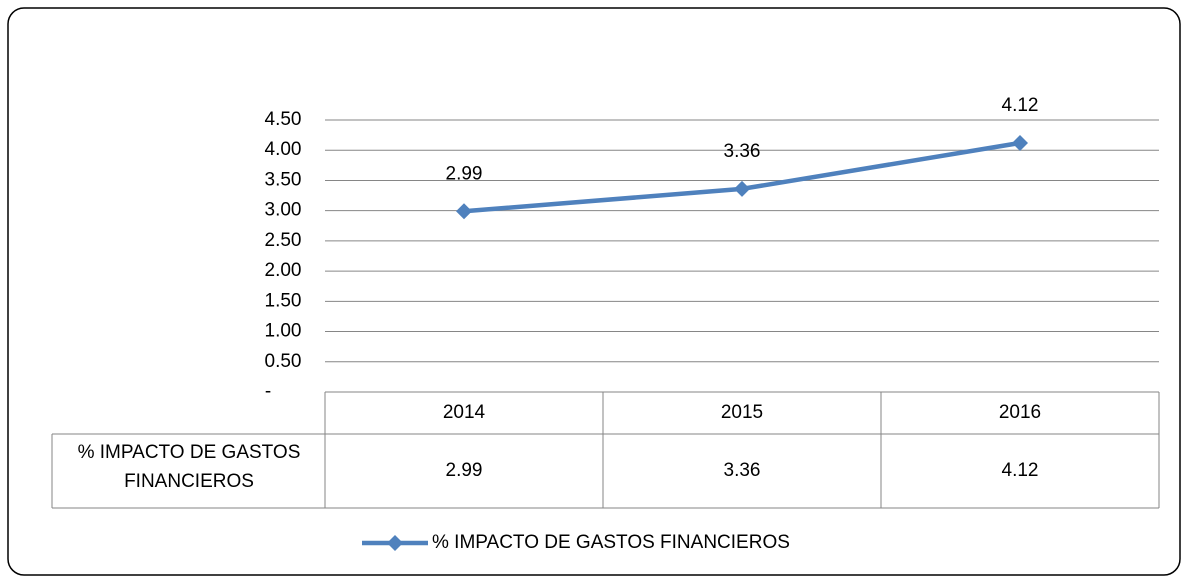  I want to click on y-tick-label: 3.50, so click(283, 179).